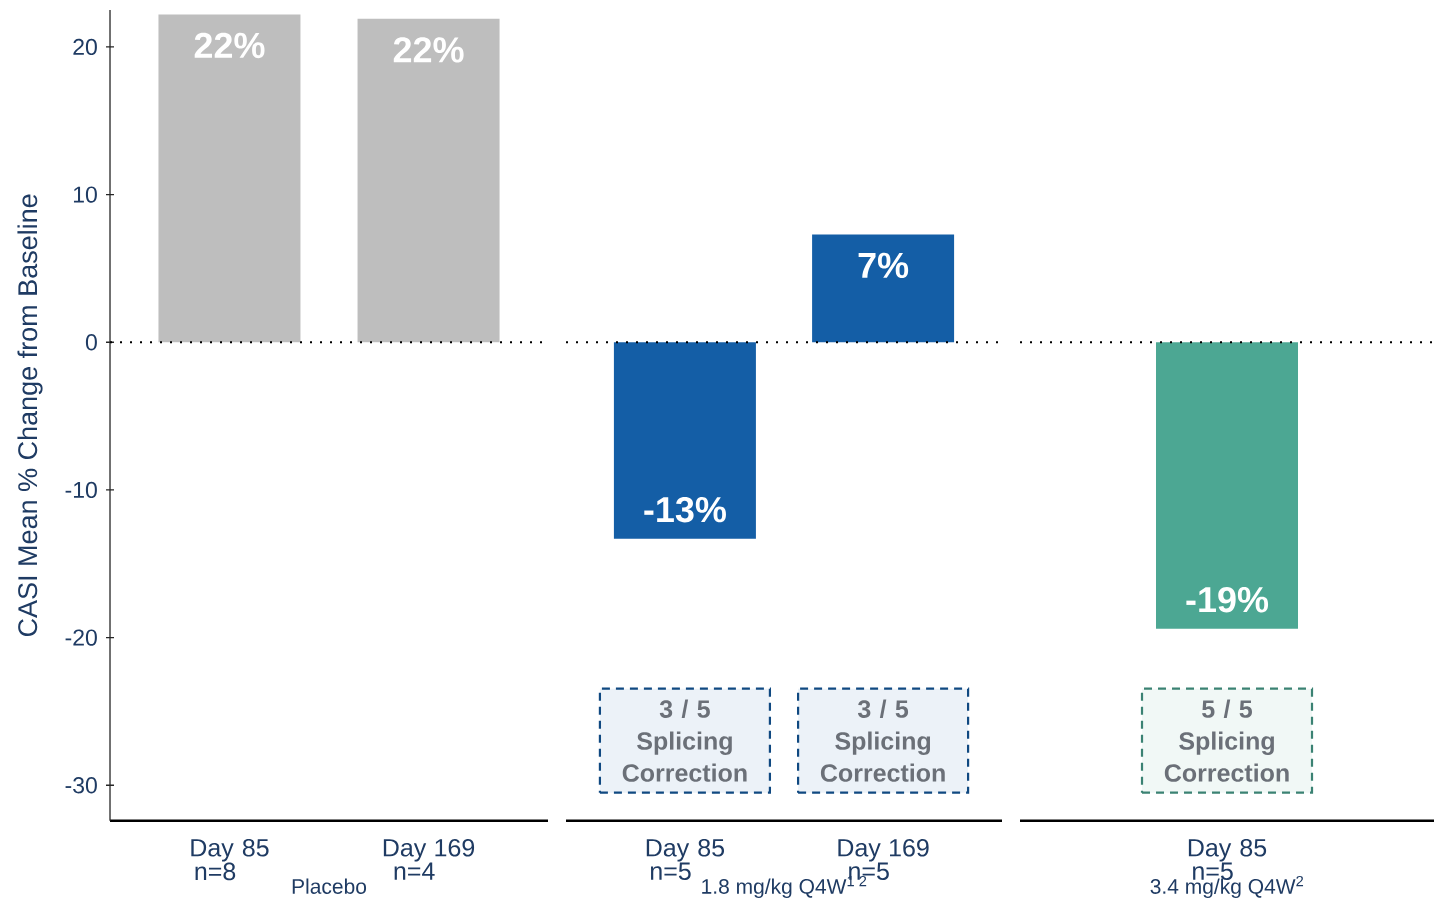 Image resolution: width=1436 pixels, height=899 pixels. I want to click on x-tick-label: Day 85 n=8, so click(230, 859).